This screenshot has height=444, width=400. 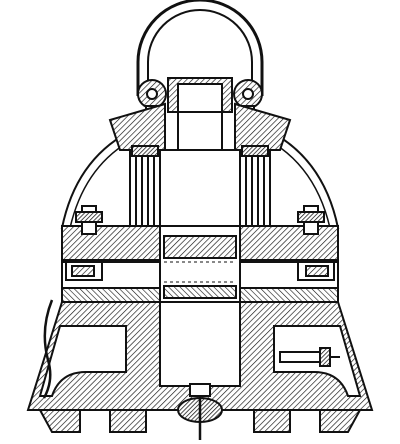 What do you see at coordinates (200, 411) in the screenshot?
I see `drain-plug` at bounding box center [200, 411].